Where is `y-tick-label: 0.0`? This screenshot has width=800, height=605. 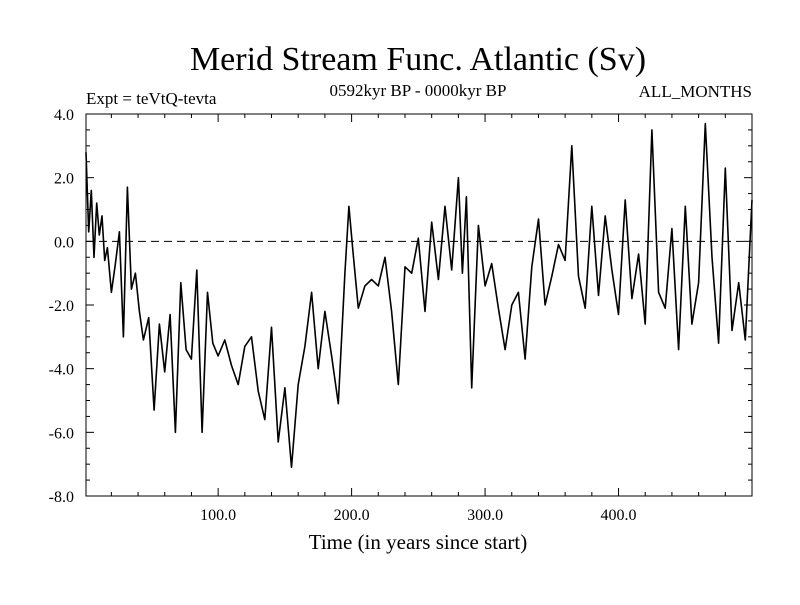
y-tick-label: 0.0 is located at coordinates (64, 242).